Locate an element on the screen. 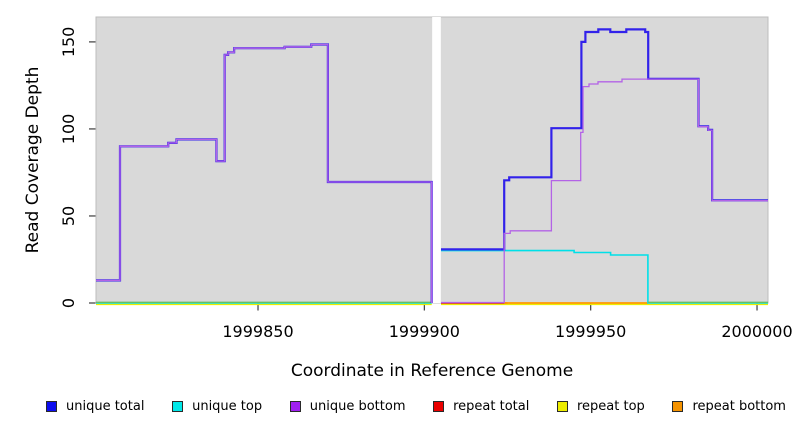 This screenshot has height=432, width=792. legend-item-repeat-bottom: repeat bottom is located at coordinates (729, 406).